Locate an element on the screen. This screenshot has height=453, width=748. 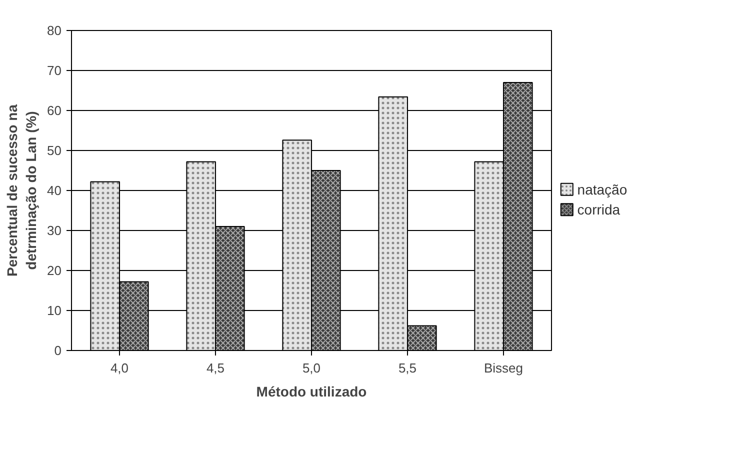
legend-label: corrida is located at coordinates (598, 210).